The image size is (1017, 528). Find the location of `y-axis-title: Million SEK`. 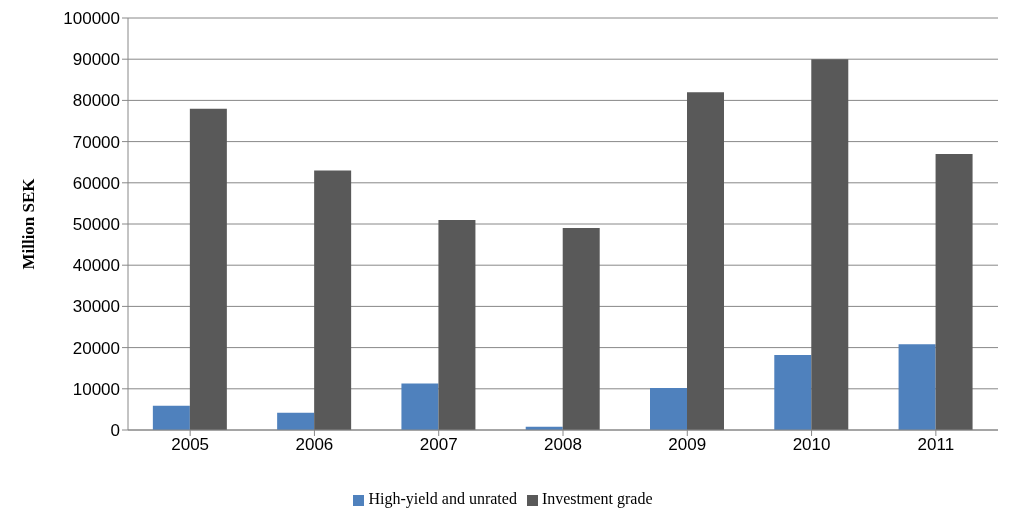

y-axis-title: Million SEK is located at coordinates (29, 223).